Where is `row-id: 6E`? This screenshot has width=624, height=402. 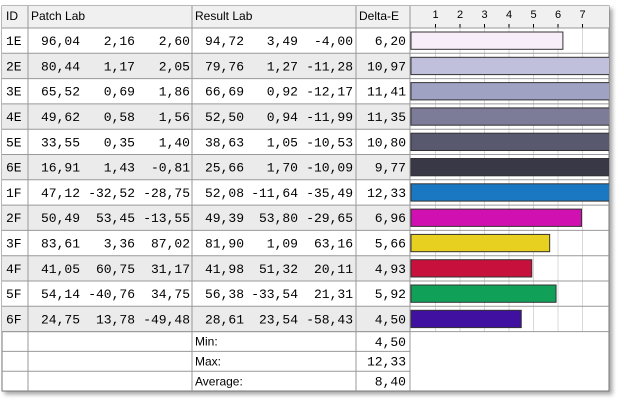
row-id: 6E is located at coordinates (14, 168).